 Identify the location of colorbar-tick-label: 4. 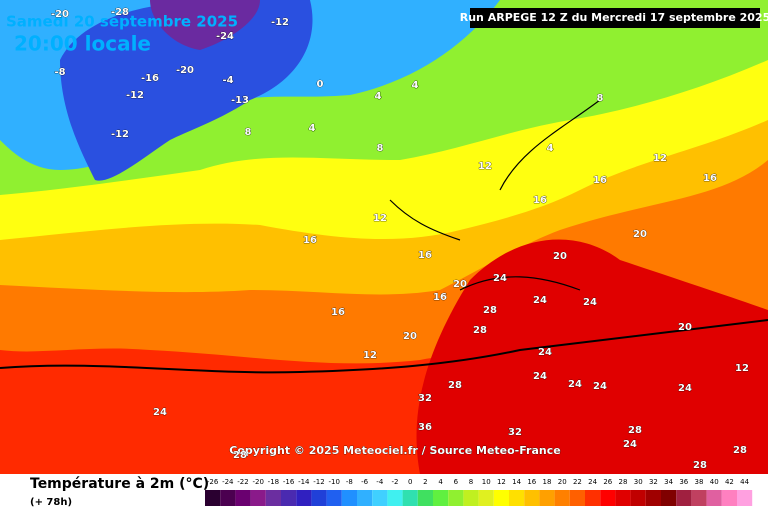
(440, 482).